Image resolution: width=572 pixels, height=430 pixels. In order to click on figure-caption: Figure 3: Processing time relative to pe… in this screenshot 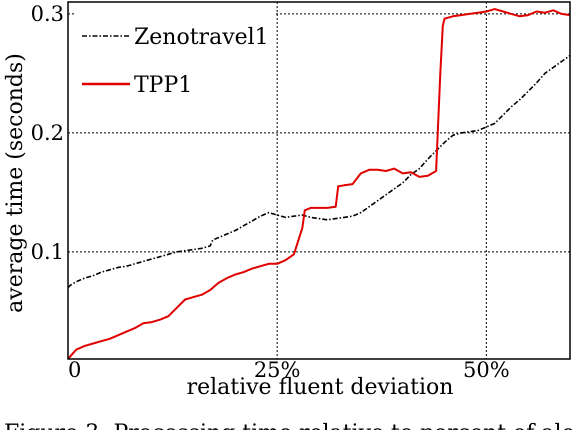, I will do `click(288, 425)`.